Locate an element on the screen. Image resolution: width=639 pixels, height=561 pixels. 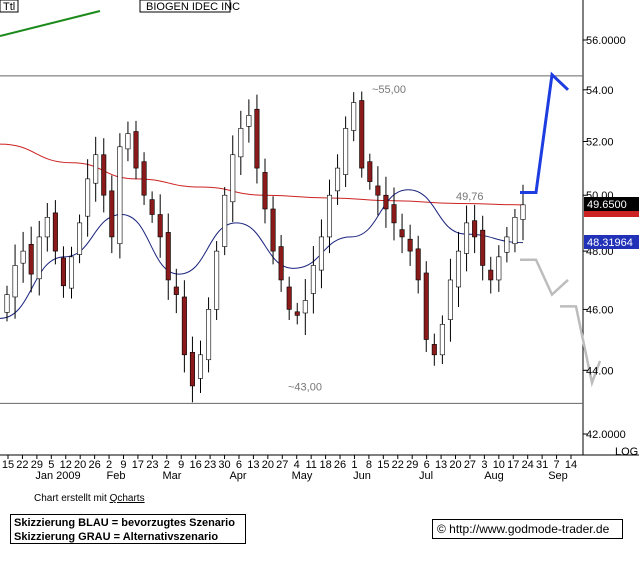
x-tick-label: 26 is located at coordinates (94, 465).